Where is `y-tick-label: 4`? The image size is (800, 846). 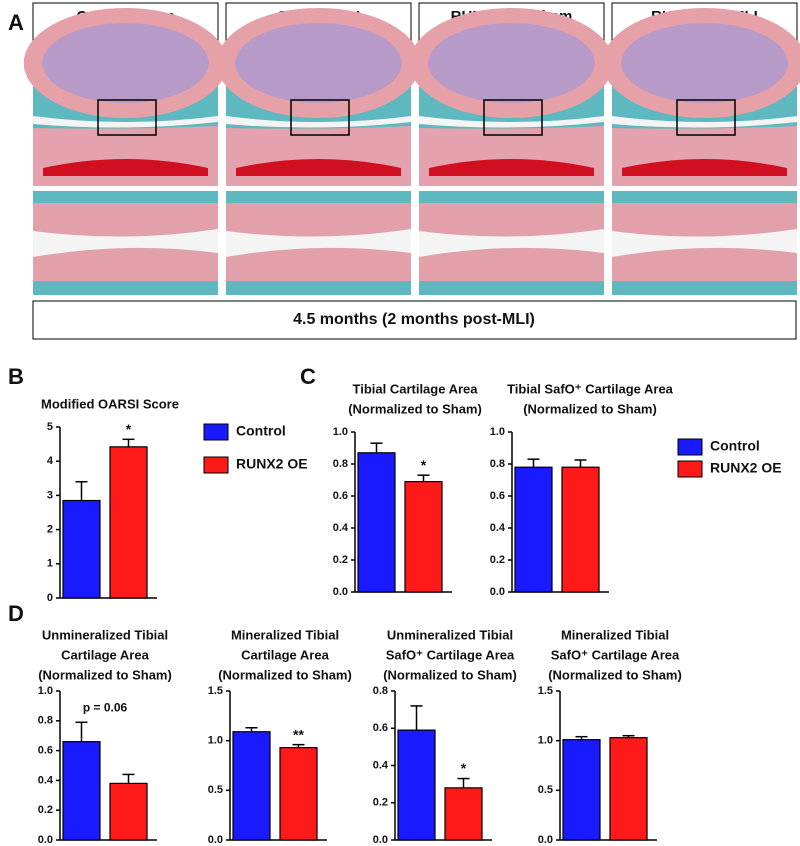 y-tick-label: 4 is located at coordinates (50, 461).